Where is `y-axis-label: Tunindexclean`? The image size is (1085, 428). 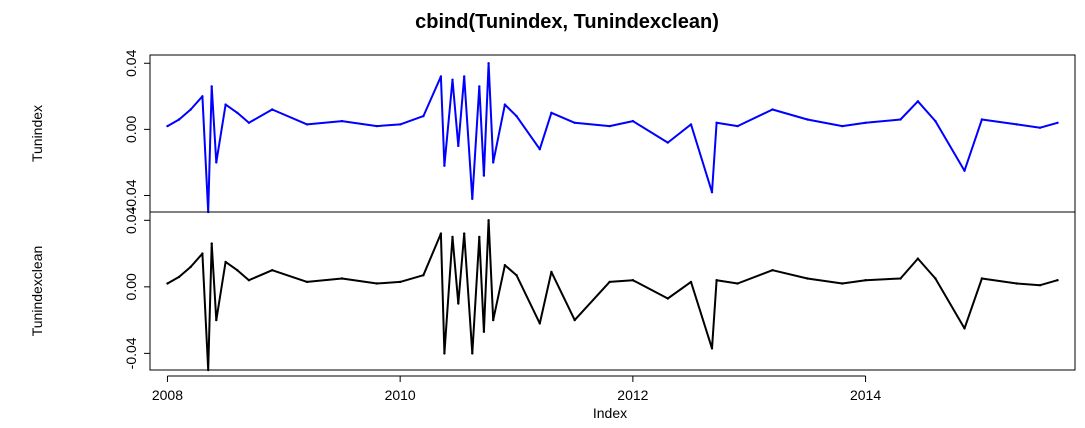
y-axis-label: Tunindexclean is located at coordinates (37, 291).